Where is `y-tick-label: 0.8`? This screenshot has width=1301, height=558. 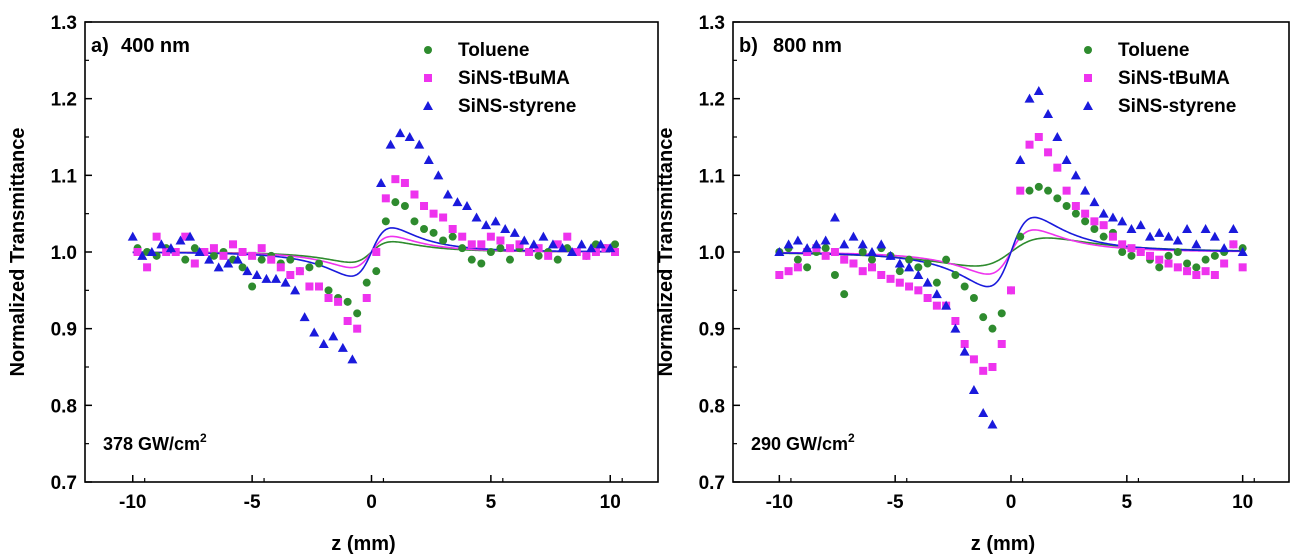 y-tick-label: 0.8 is located at coordinates (712, 406).